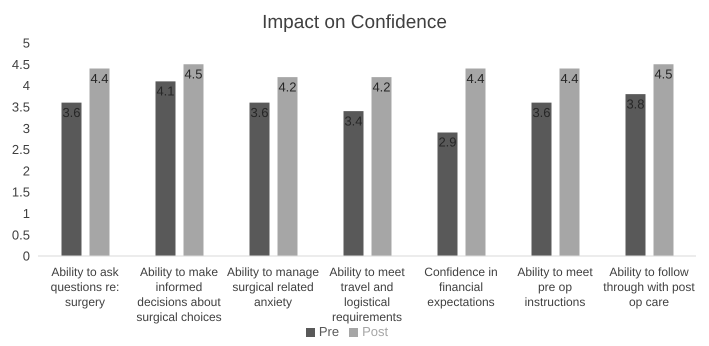  I want to click on legend-label: Pre, so click(329, 331).